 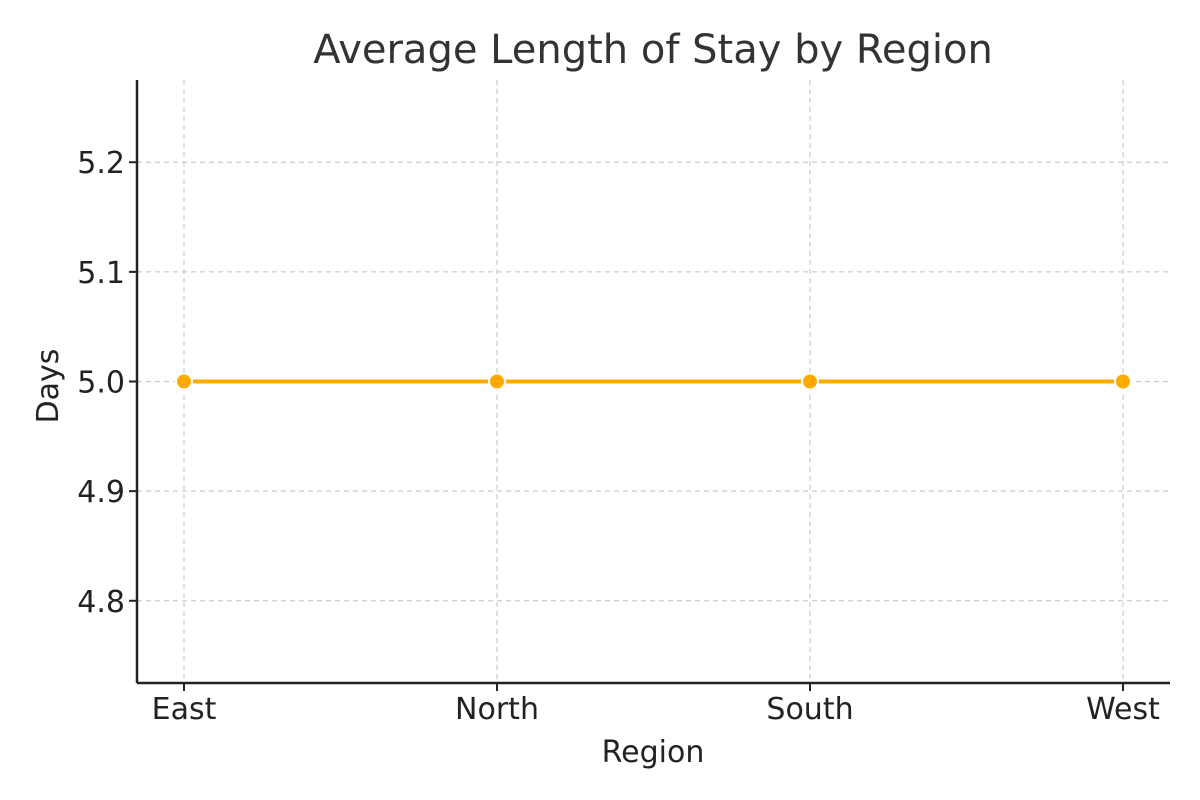 I want to click on x-tick-label: East, so click(x=184, y=709).